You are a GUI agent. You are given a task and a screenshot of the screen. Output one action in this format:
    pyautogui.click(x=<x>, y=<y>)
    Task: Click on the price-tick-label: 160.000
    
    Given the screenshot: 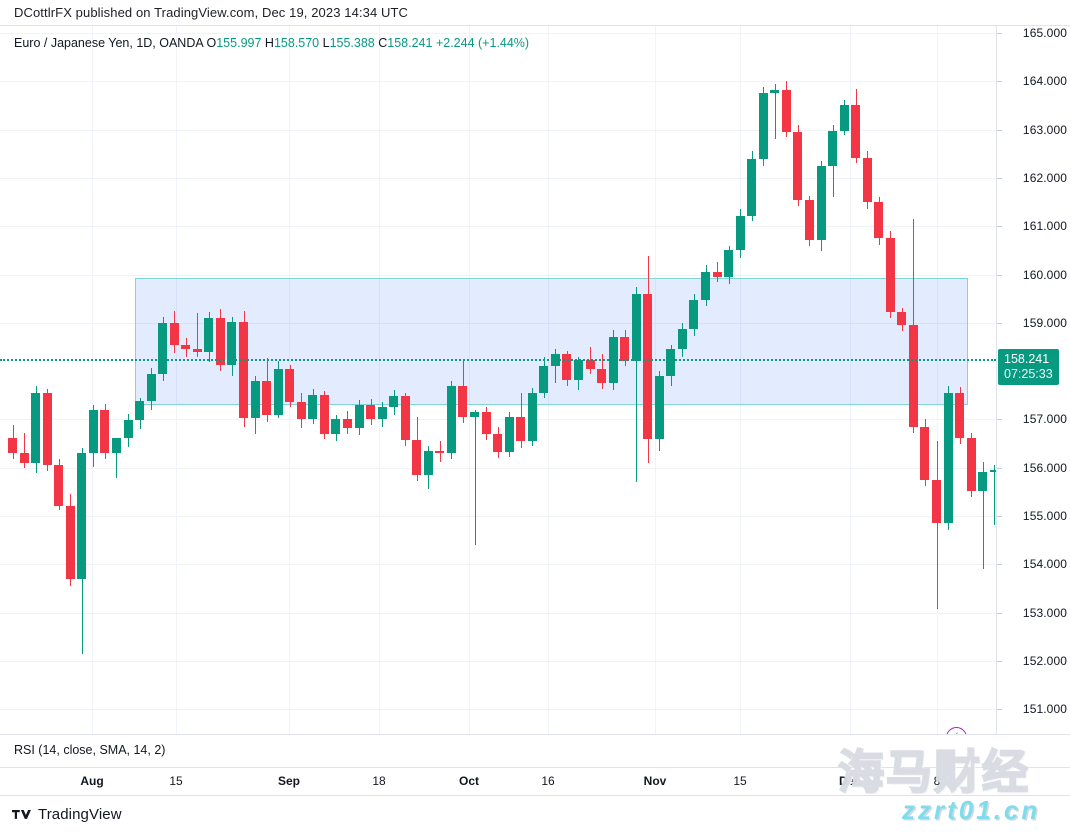 What is the action you would take?
    pyautogui.click(x=1044, y=274)
    